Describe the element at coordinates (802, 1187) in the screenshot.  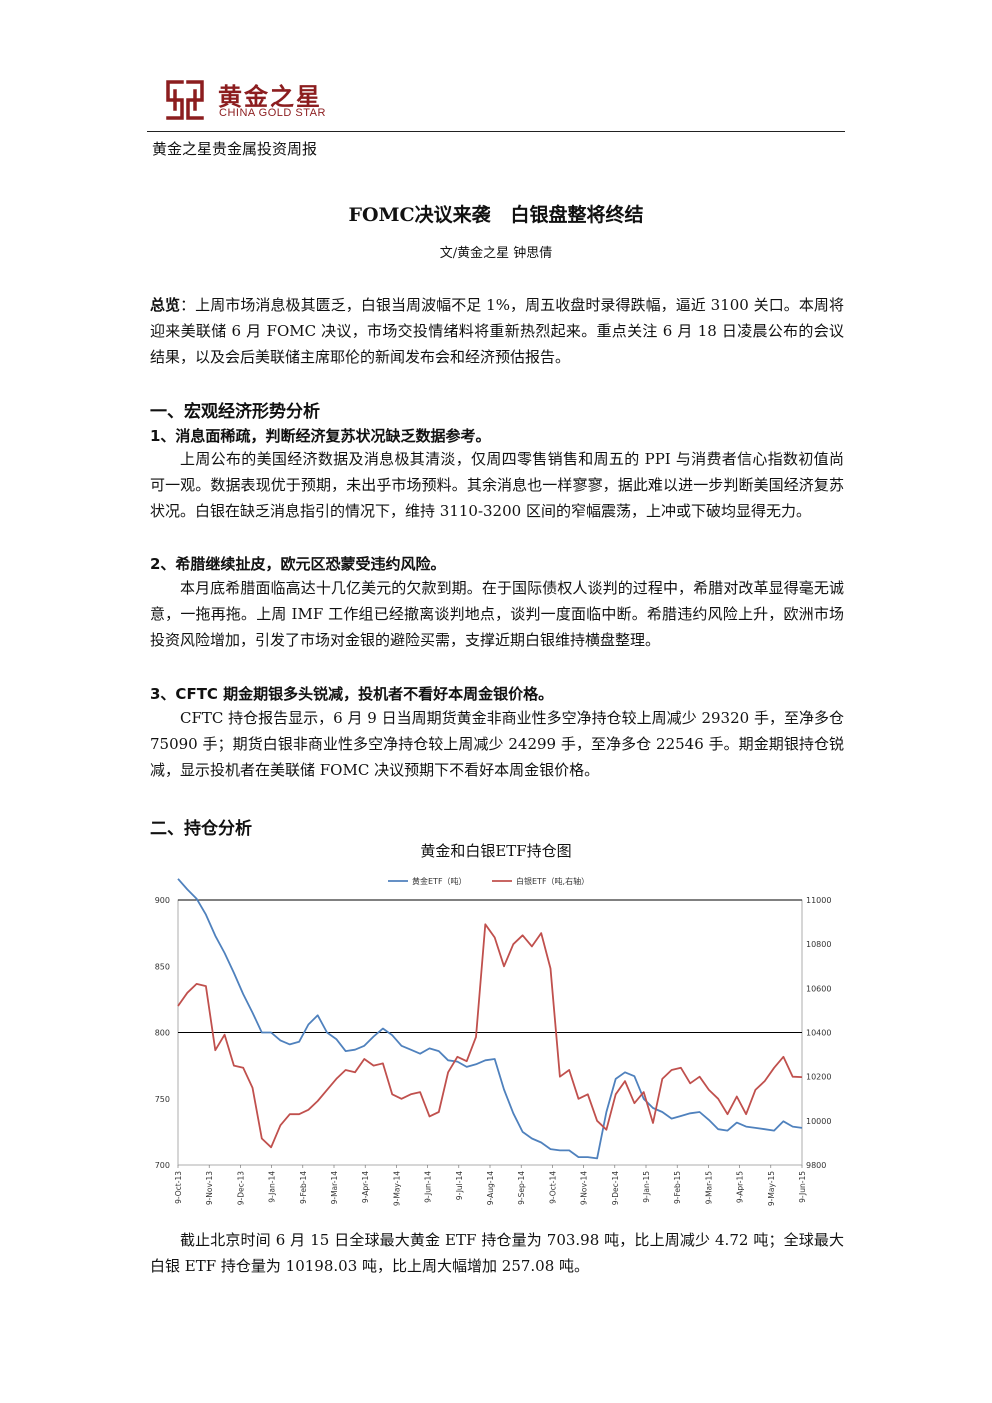
I see `x-tick-label: 9-Jun-15` at that location.